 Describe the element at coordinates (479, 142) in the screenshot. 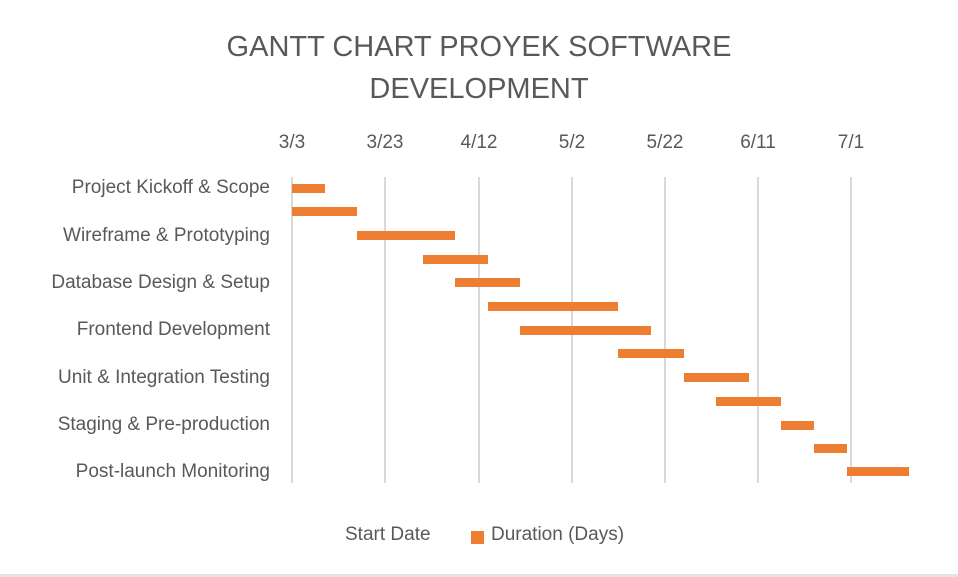

I see `x-tick: 4/12` at that location.